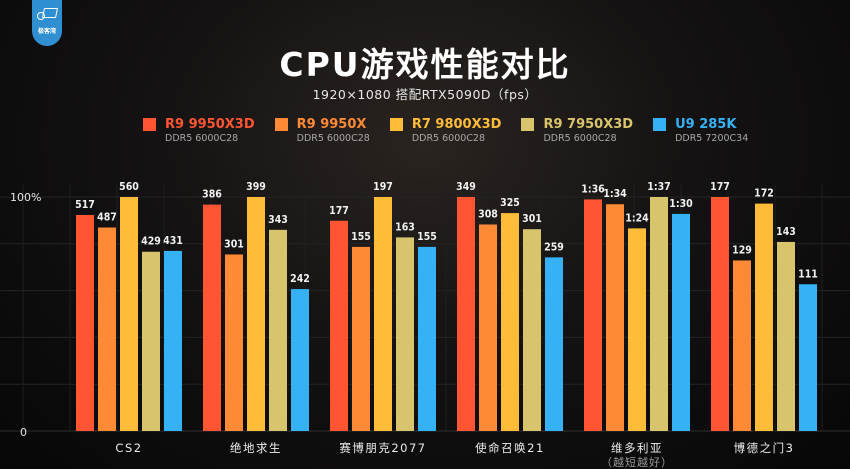 Image resolution: width=850 pixels, height=469 pixels. Describe the element at coordinates (151, 242) in the screenshot. I see `bar-value-label: 429` at that location.